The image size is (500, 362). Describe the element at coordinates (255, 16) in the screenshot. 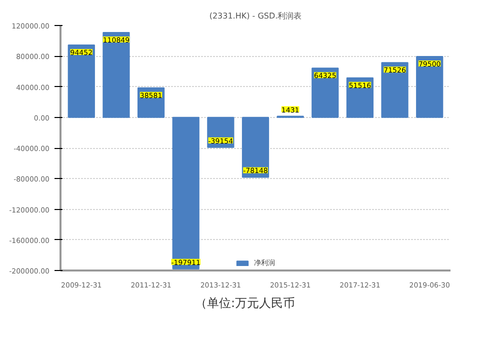

I see `chart-title: (2331.HK) - GSD.利润表` at that location.